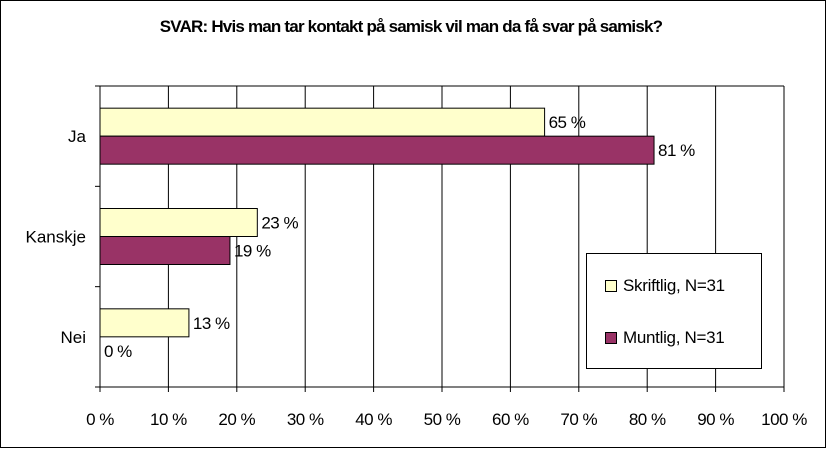  What do you see at coordinates (510, 419) in the screenshot?
I see `x-tick-label-60: 60 %` at bounding box center [510, 419].